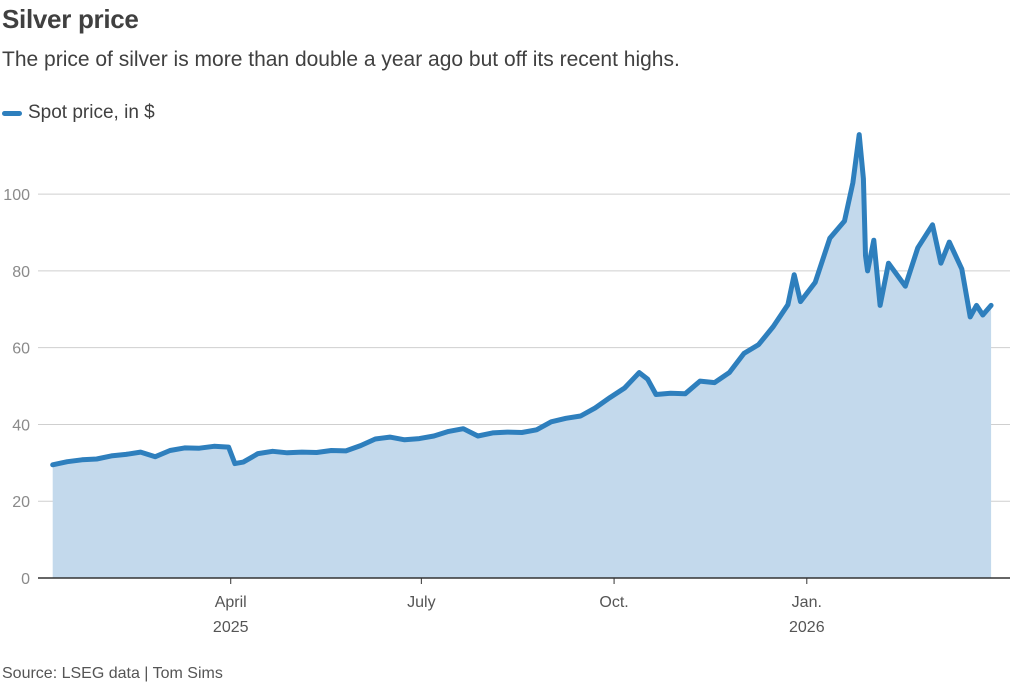 The image size is (1024, 687). Describe the element at coordinates (807, 627) in the screenshot. I see `x-tick-year-label: 2026` at that location.